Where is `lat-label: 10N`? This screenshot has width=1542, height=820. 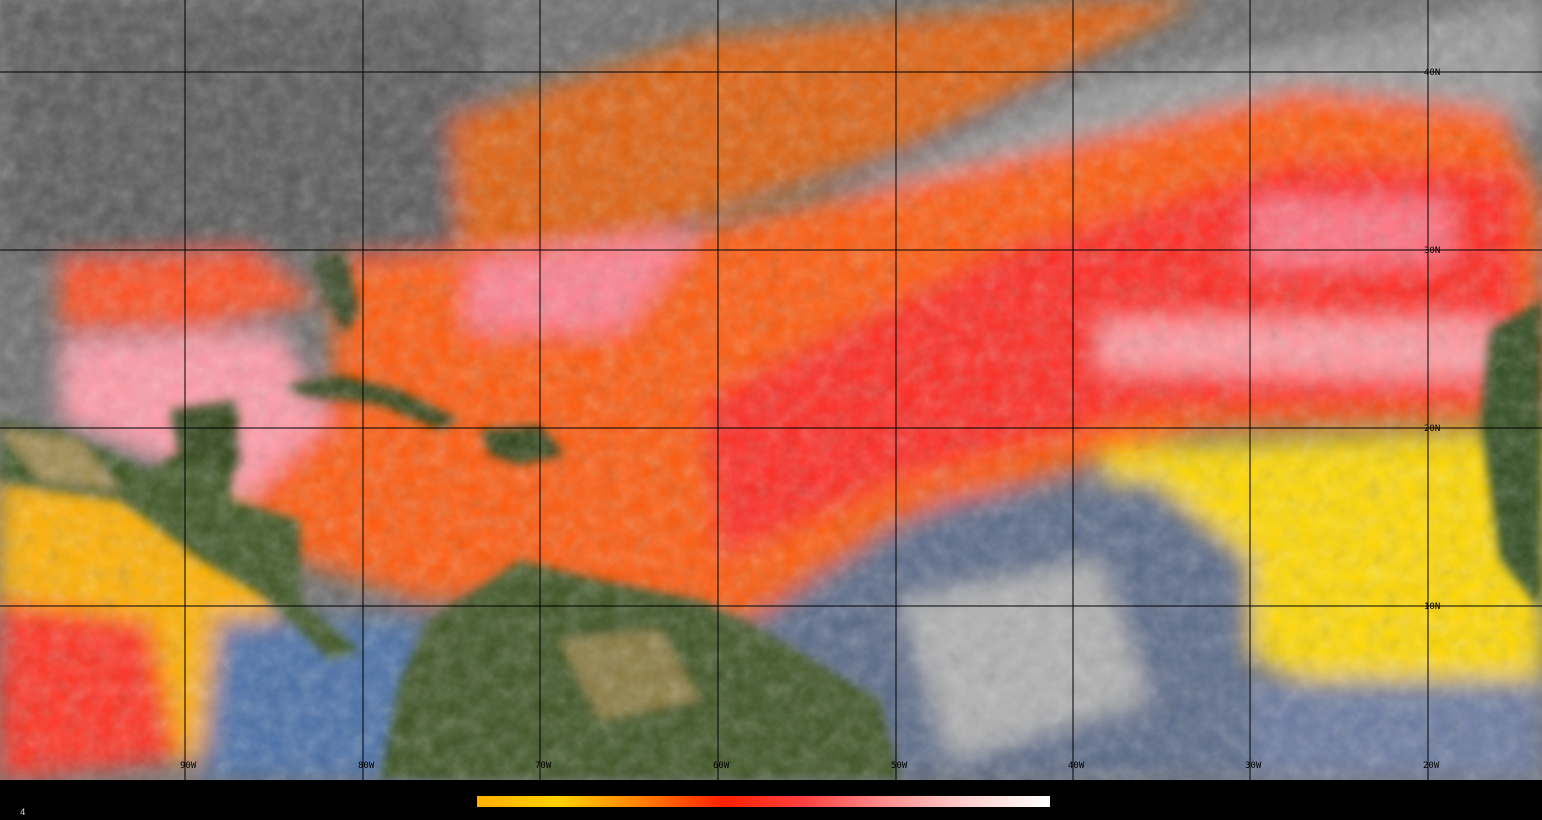
lat-label: 10N is located at coordinates (1432, 607).